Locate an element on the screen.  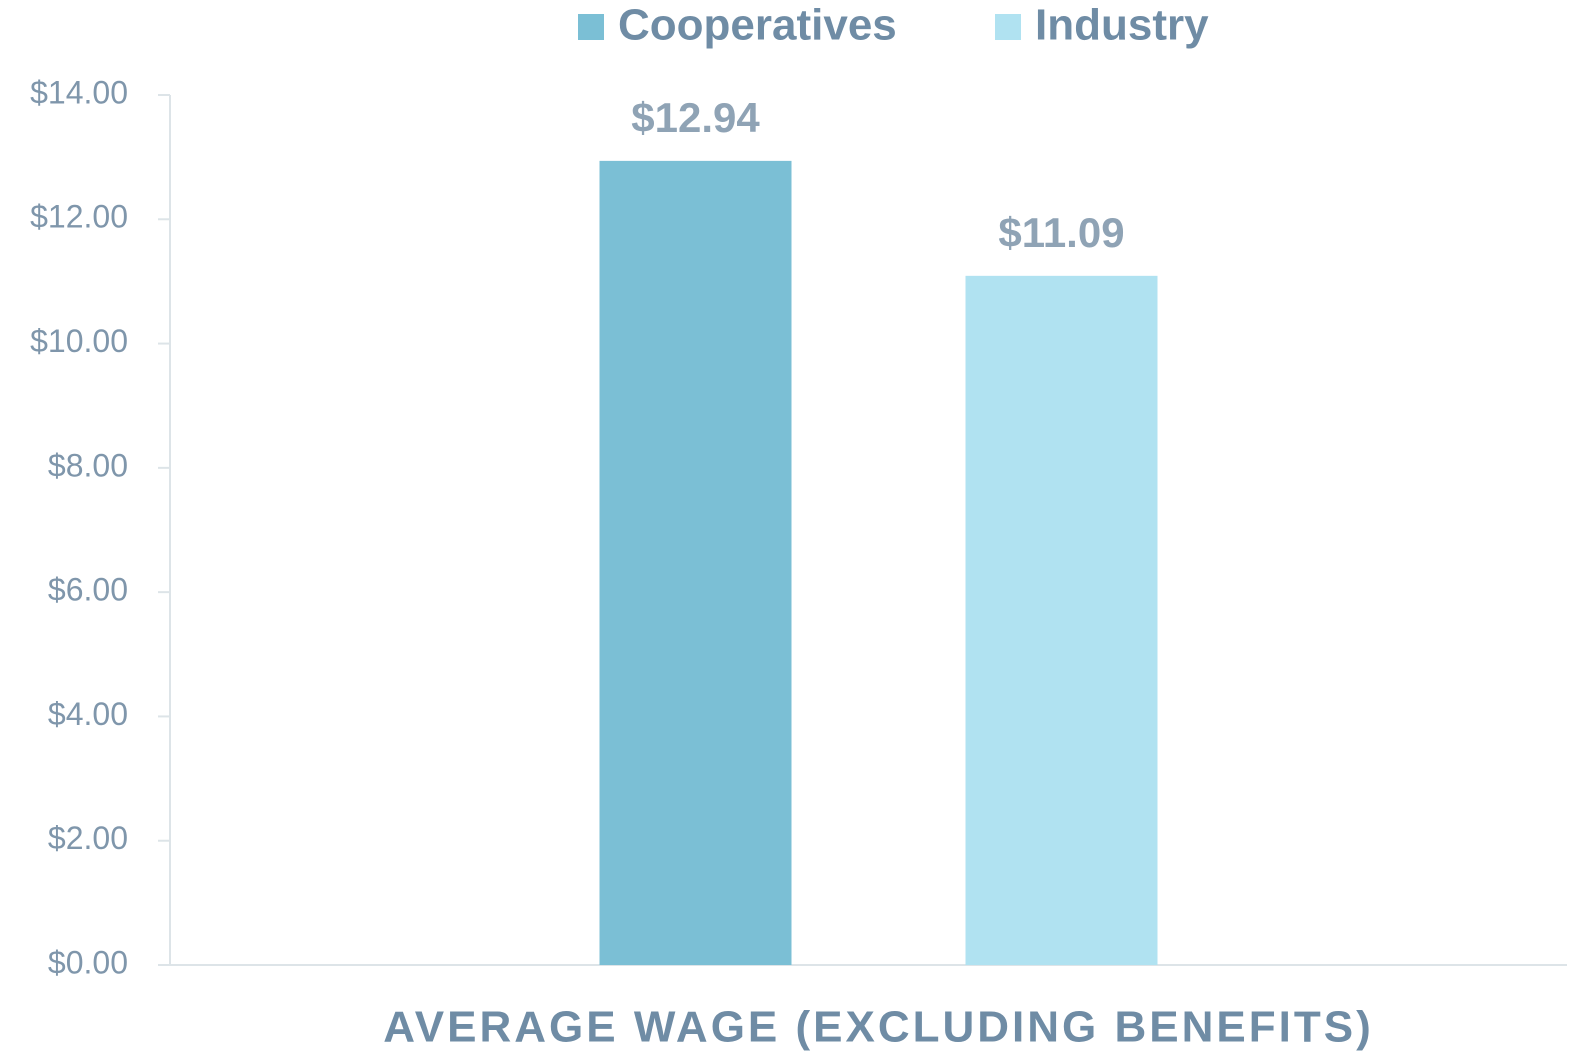
x-tick-label: AVERAGE WAGE (EXCLUDING BENEFITS) is located at coordinates (878, 1027).